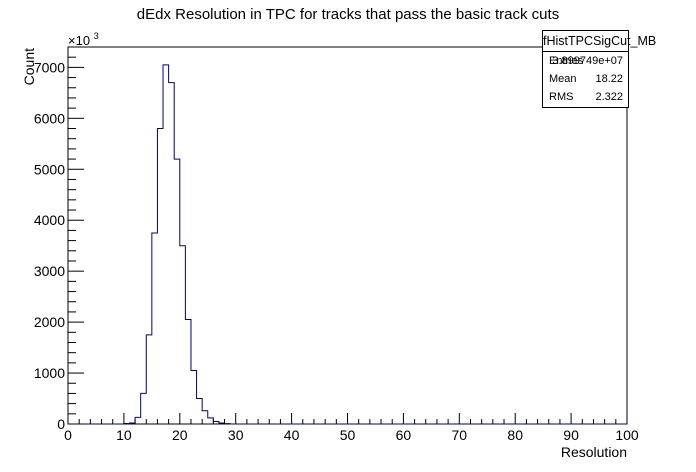 The image size is (696, 472). I want to click on x-tick-label: 10, so click(124, 435).